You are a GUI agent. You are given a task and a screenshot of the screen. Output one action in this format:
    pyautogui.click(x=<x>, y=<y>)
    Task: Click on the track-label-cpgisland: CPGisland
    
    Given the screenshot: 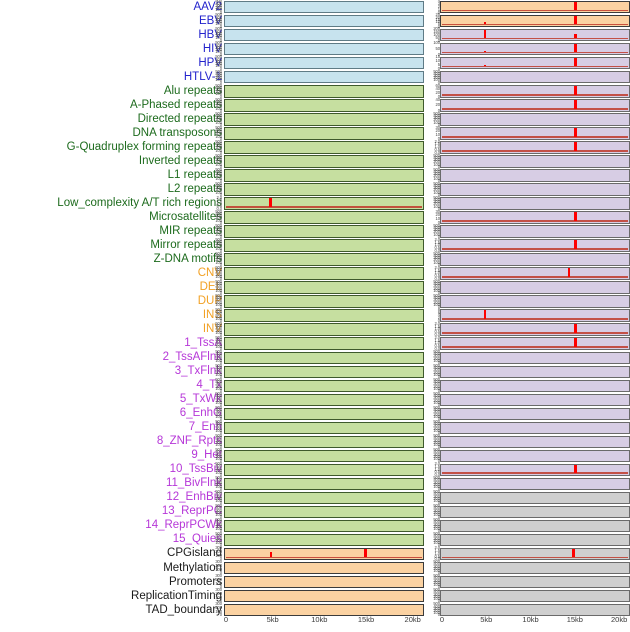 What is the action you would take?
    pyautogui.click(x=194, y=553)
    